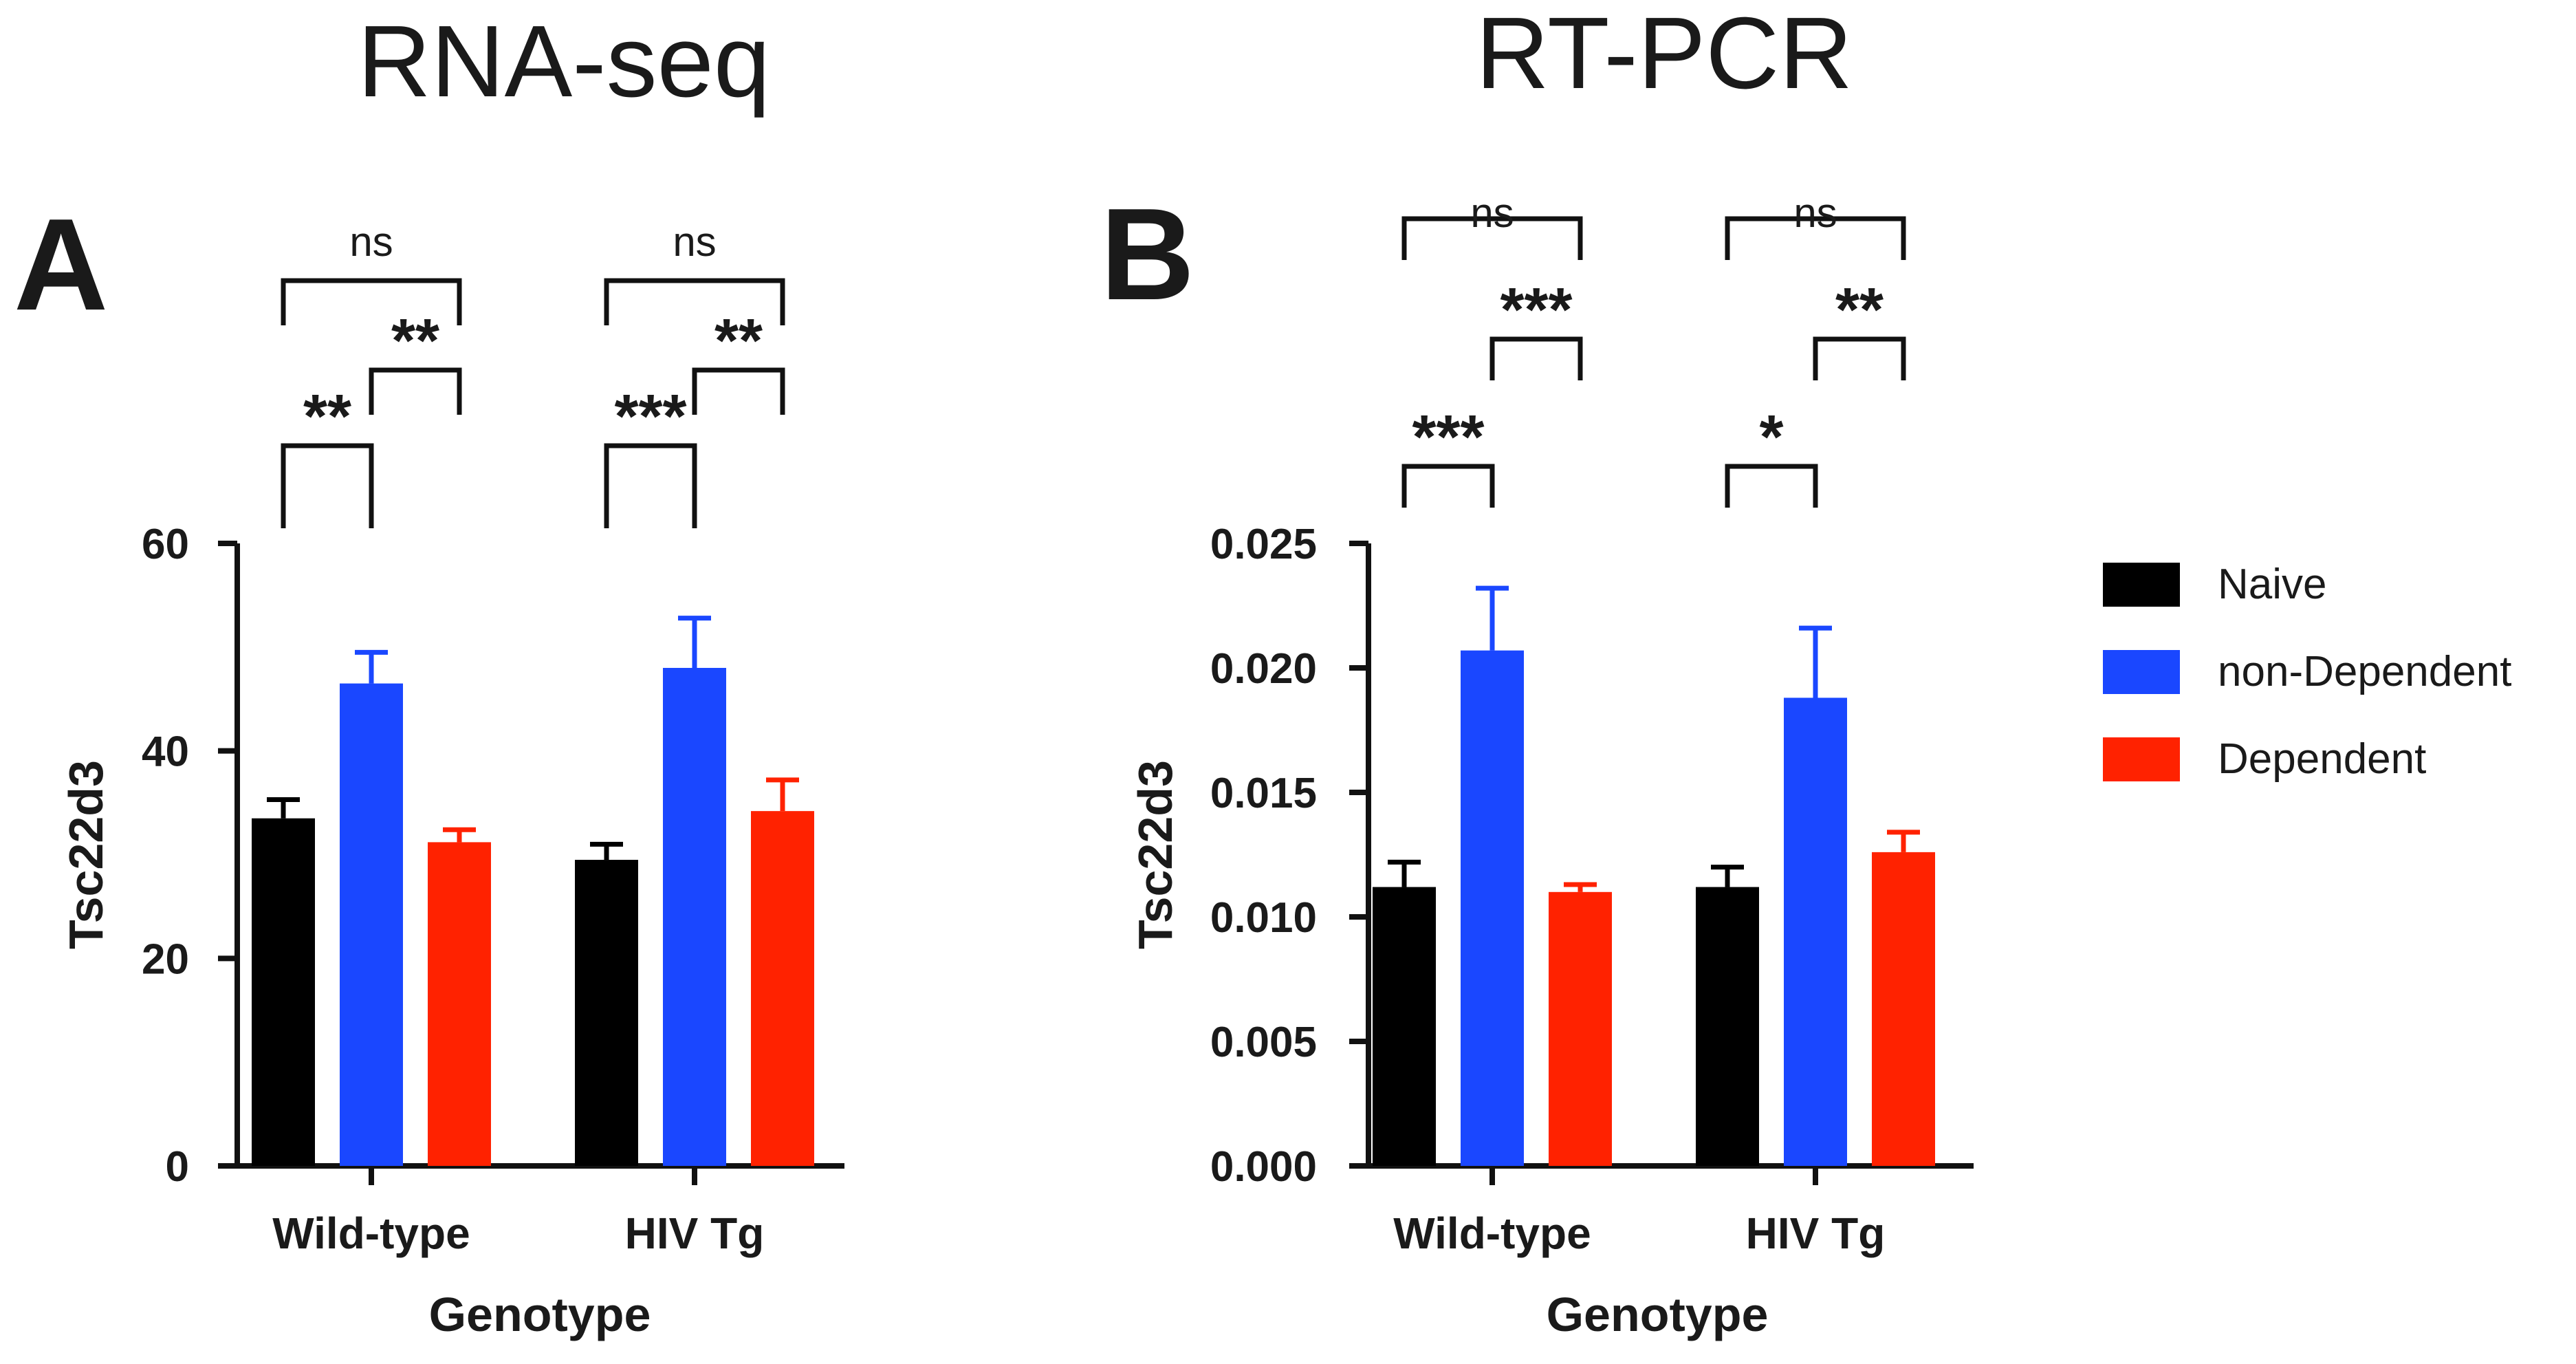 This screenshot has height=1364, width=2576. What do you see at coordinates (2364, 671) in the screenshot?
I see `legend-label: non-Dependent` at bounding box center [2364, 671].